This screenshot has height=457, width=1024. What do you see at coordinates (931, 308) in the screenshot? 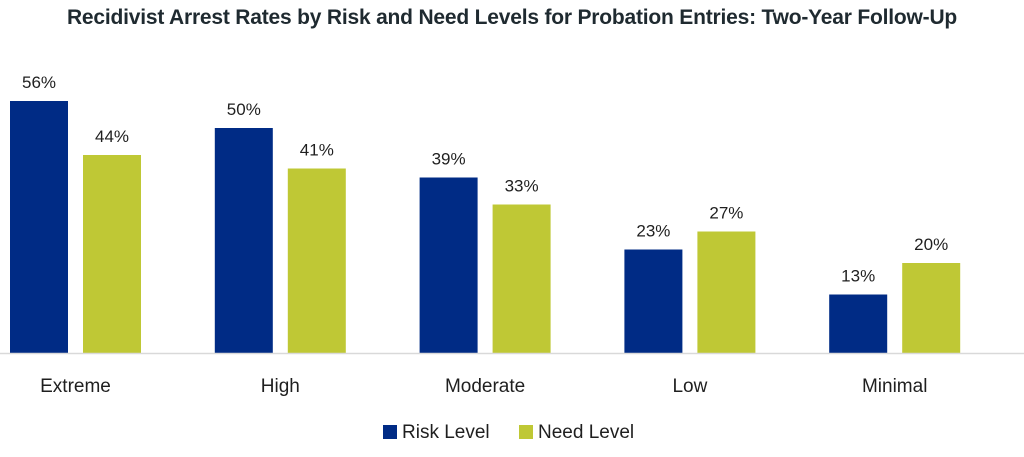
I see `bar-need-level-minimal` at bounding box center [931, 308].